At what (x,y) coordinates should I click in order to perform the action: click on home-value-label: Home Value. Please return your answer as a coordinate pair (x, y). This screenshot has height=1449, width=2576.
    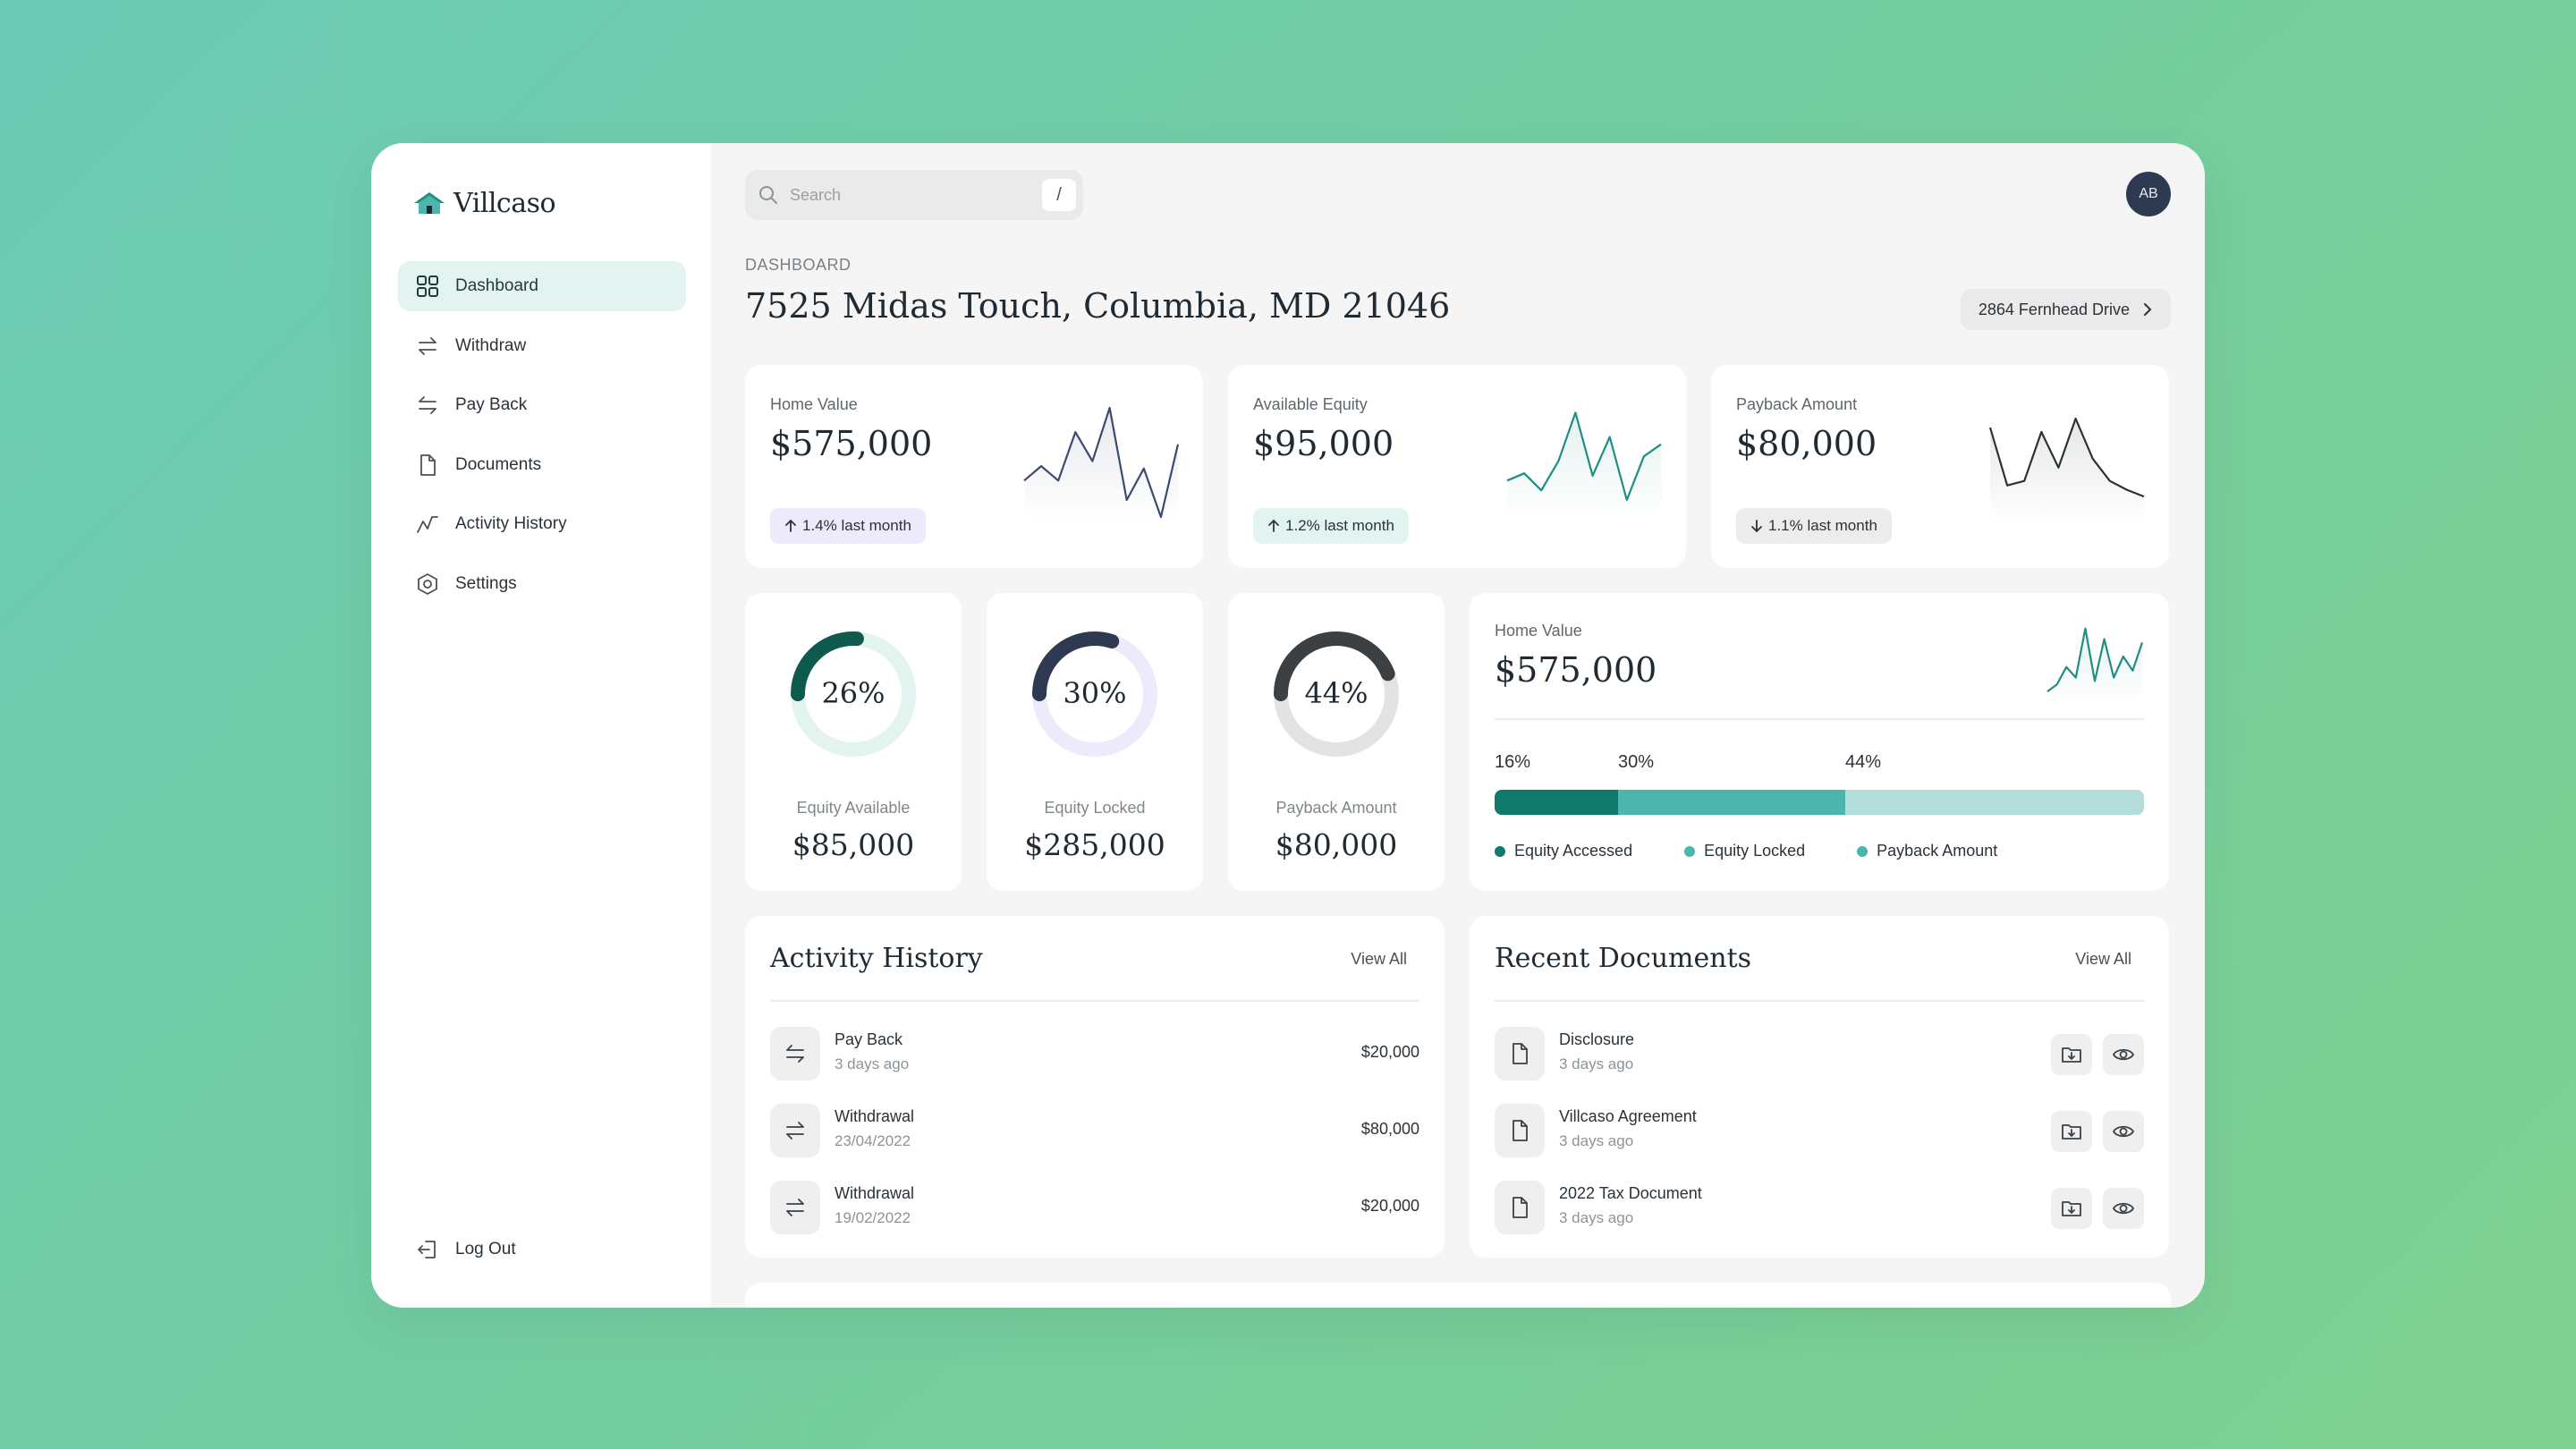
    Looking at the image, I should click on (1538, 631).